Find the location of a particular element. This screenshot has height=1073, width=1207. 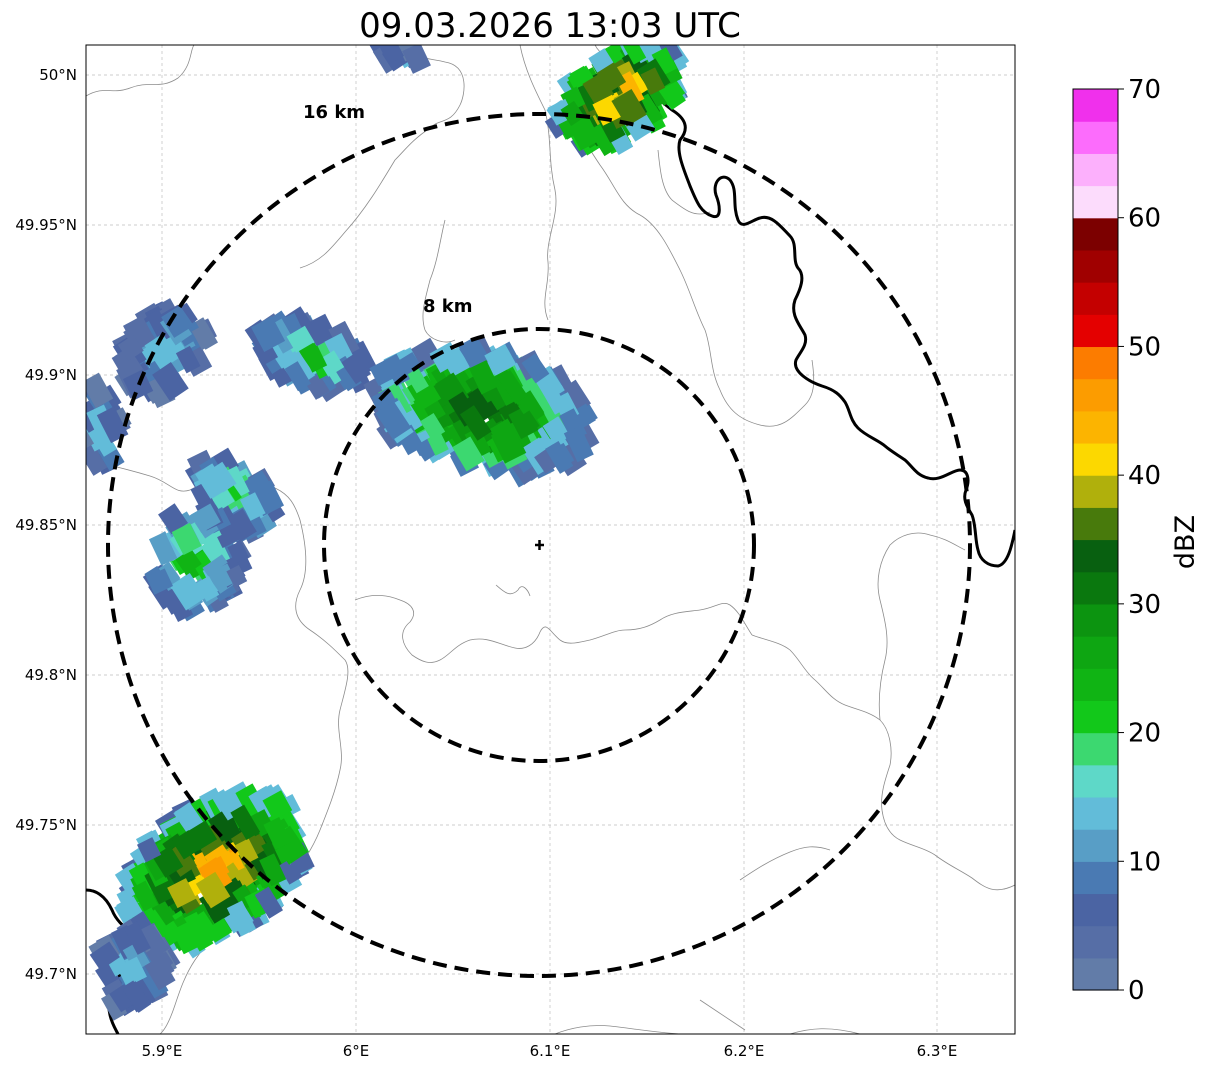

colorbar-tick-label: 10 is located at coordinates (1144, 862).